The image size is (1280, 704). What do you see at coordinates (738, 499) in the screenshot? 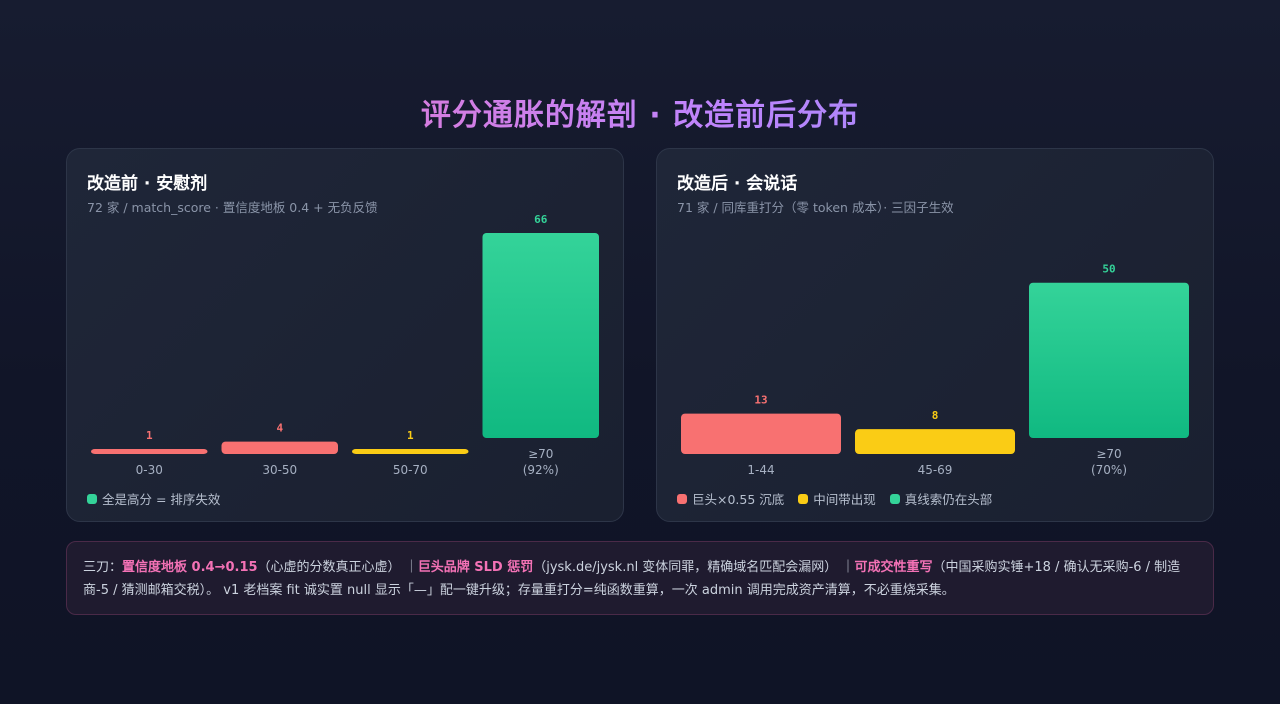
I see `legend-label: 巨头×0.55 沉底` at bounding box center [738, 499].